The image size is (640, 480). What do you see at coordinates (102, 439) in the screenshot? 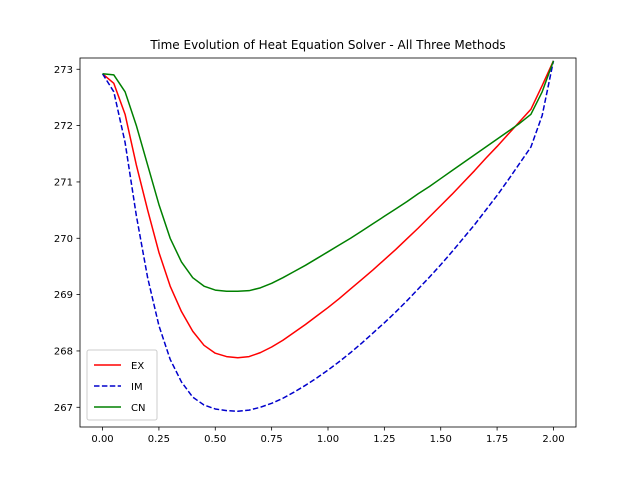
I see `x-tick-label: 0.00` at bounding box center [102, 439].